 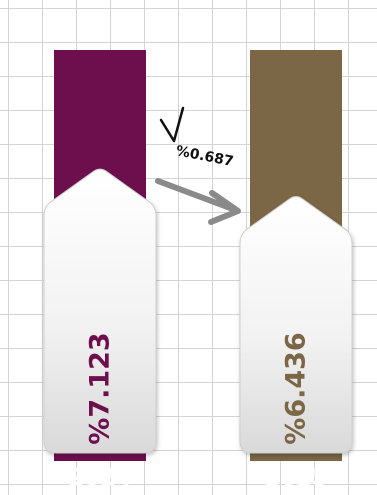 What do you see at coordinates (296, 388) in the screenshot?
I see `value-label-2025: %6.436` at bounding box center [296, 388].